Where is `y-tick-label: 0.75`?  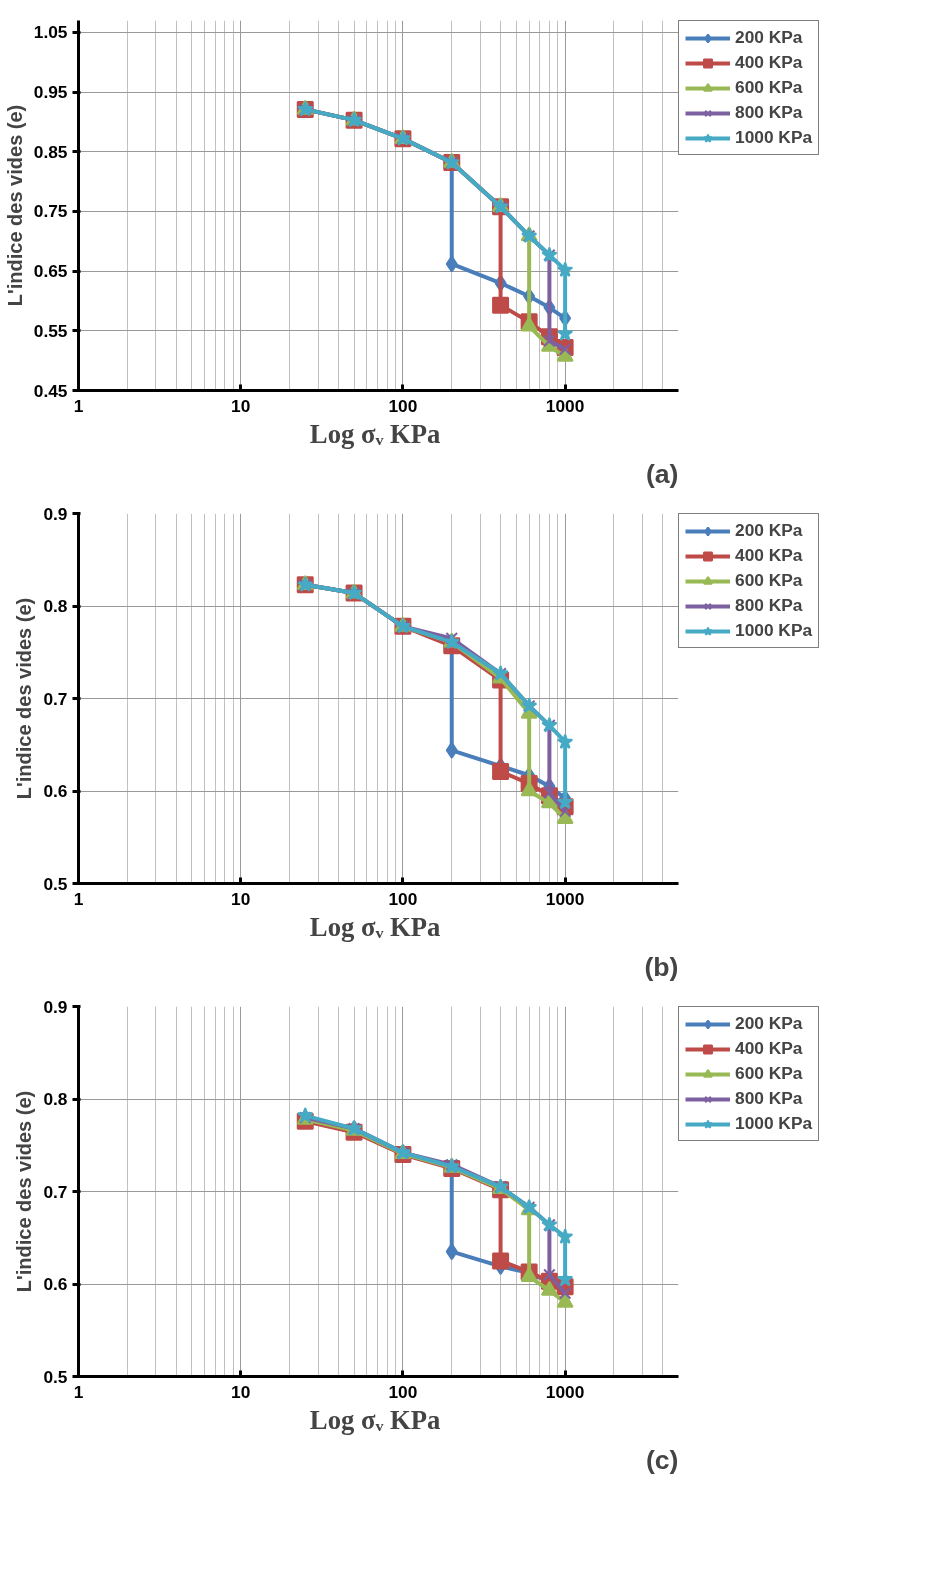
y-tick-label: 0.75 is located at coordinates (50, 211).